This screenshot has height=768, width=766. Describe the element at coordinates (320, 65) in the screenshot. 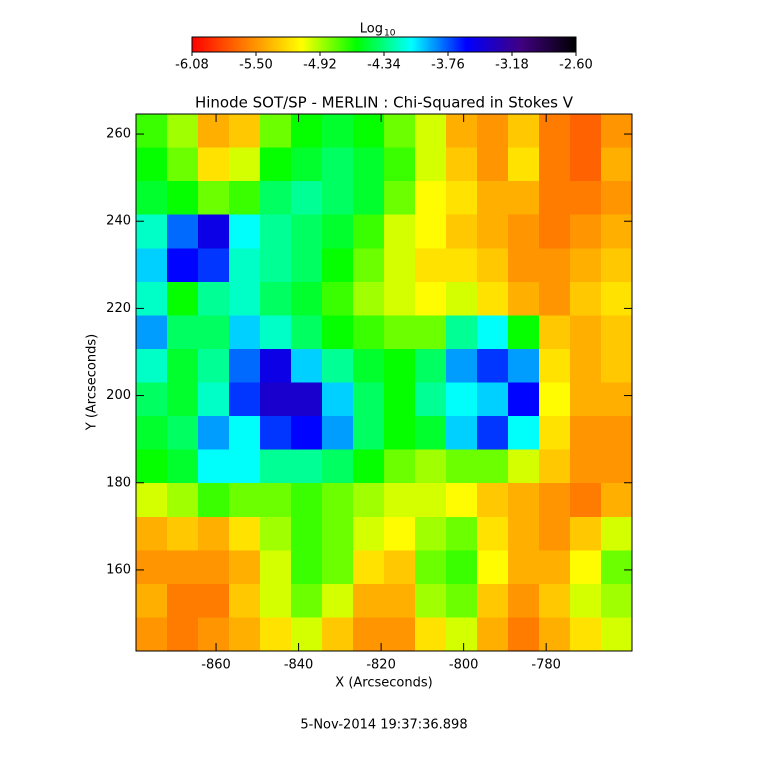

I see `colorbar-tick-label: -4.92` at that location.